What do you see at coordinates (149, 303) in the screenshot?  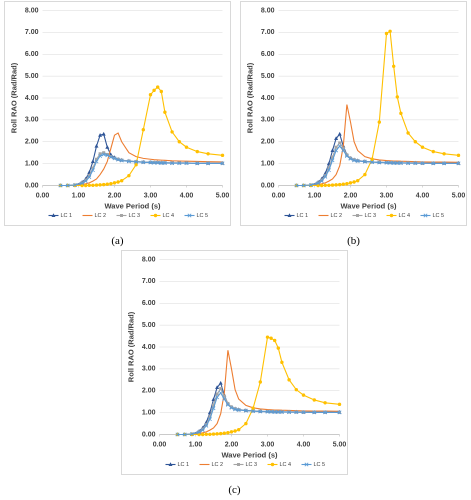 I see `y-tick-label: 6.00` at bounding box center [149, 303].